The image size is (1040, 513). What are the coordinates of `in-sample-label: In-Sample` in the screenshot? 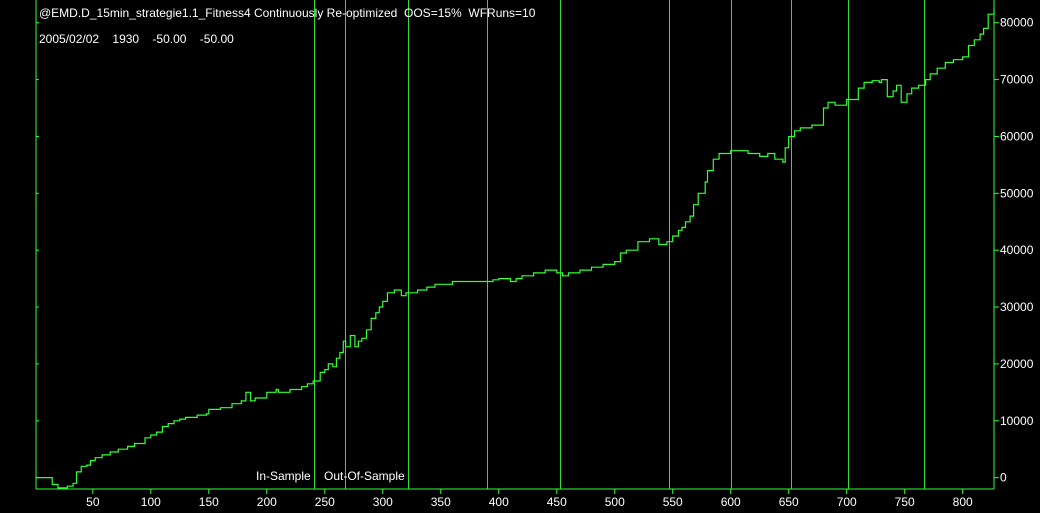 It's located at (283, 476).